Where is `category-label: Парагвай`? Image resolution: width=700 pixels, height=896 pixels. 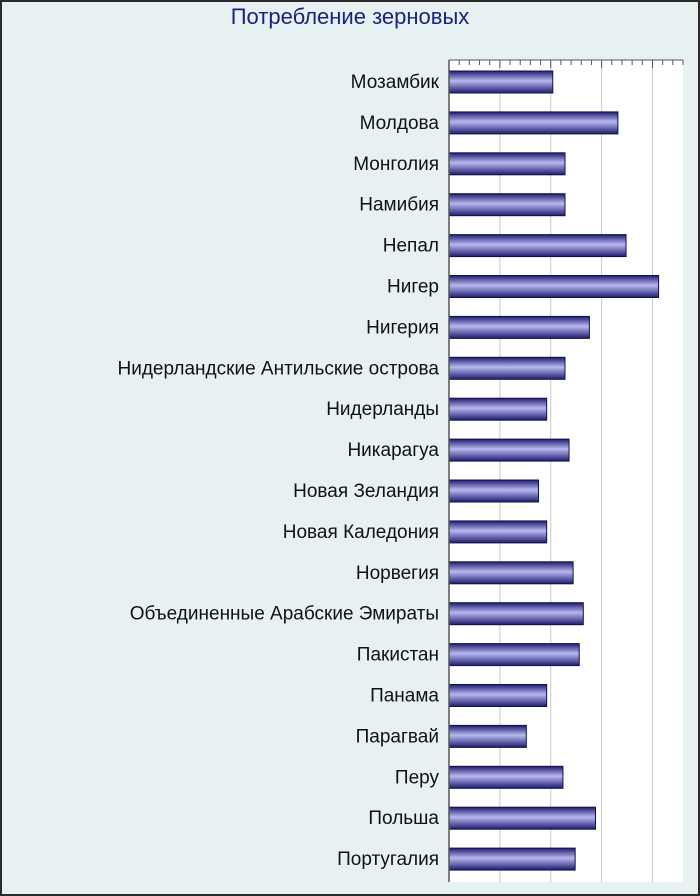
category-label: Парагвай is located at coordinates (397, 736).